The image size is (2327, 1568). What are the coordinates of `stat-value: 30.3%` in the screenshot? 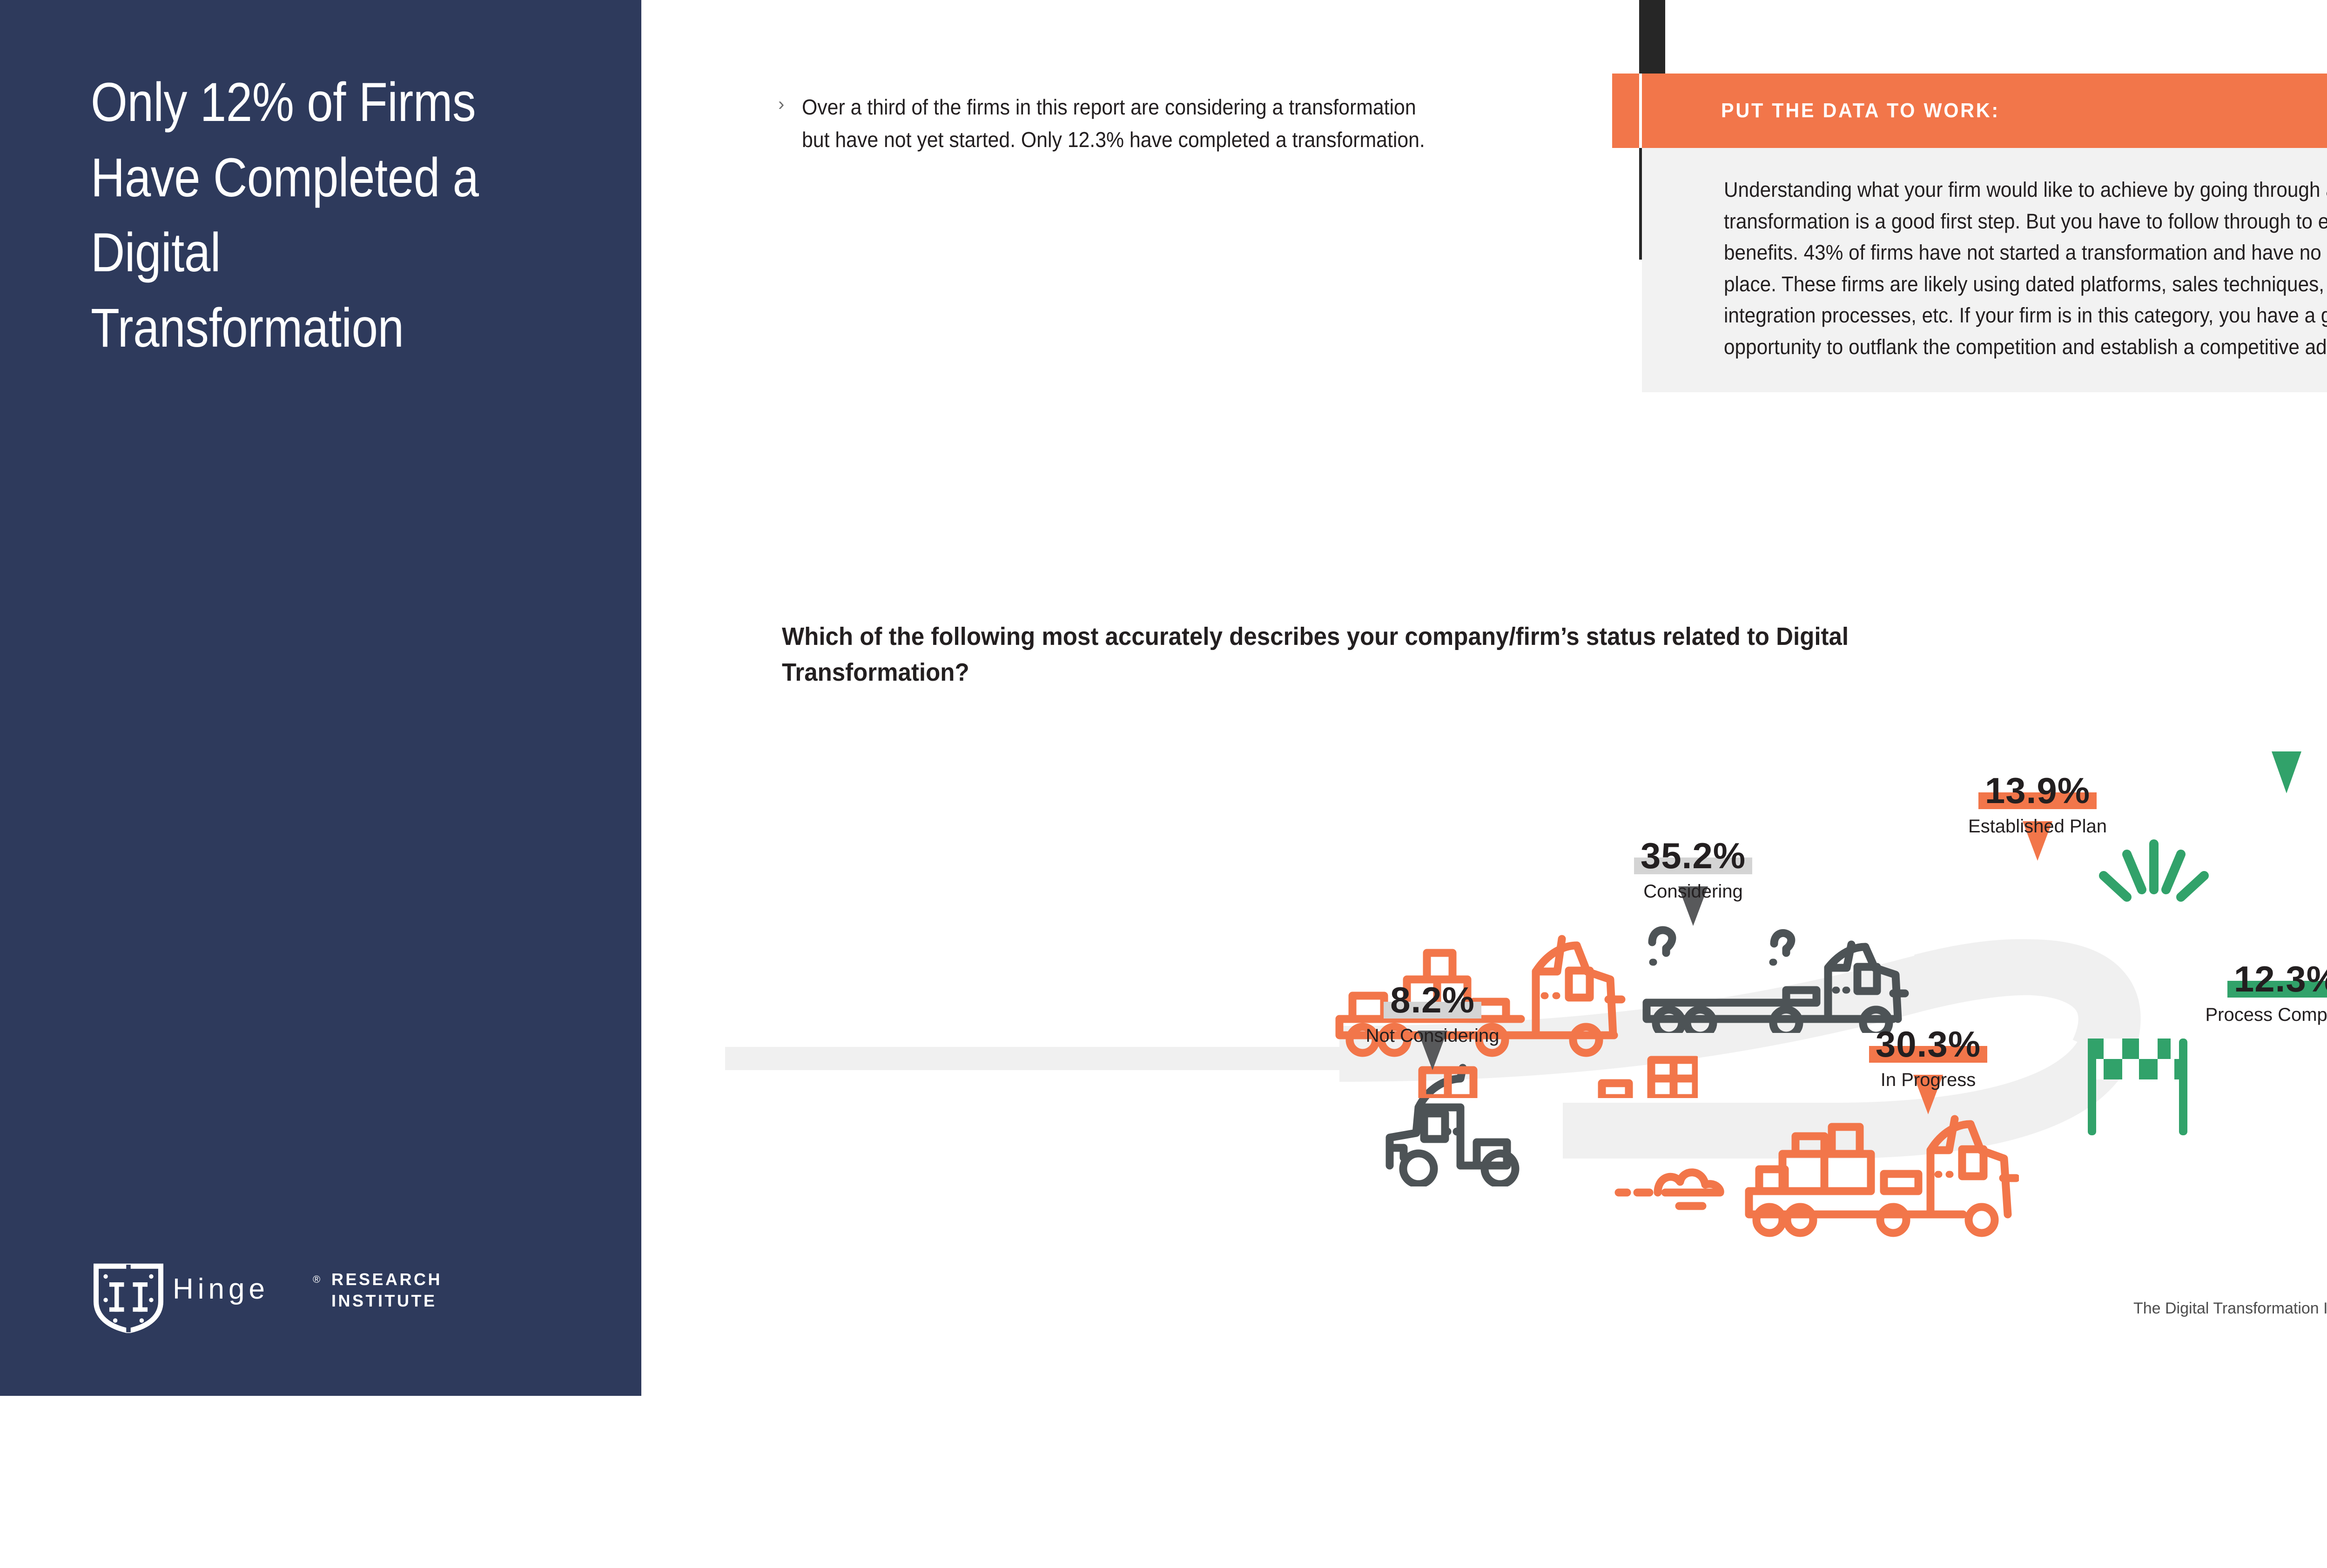 It's located at (1928, 1044).